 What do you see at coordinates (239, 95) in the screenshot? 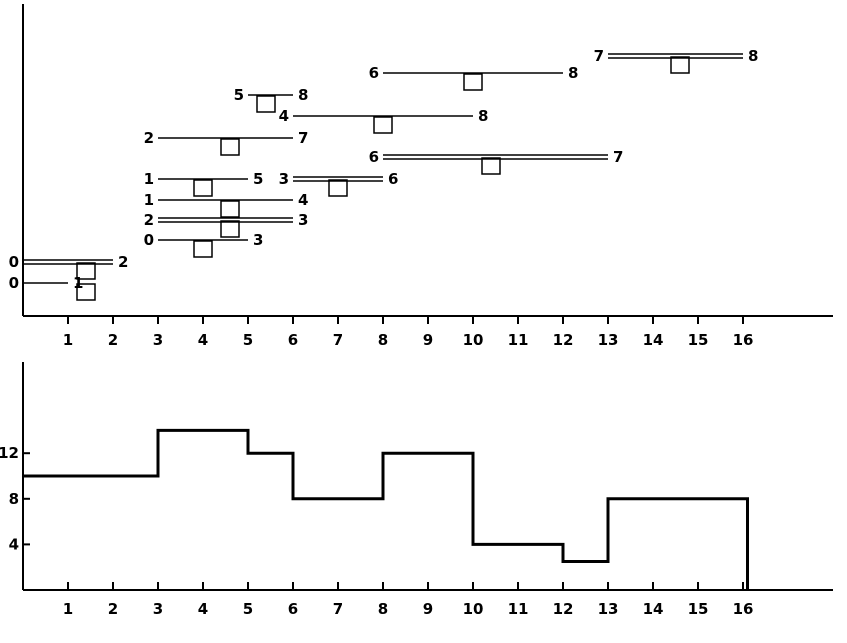
I see `interval-start-label: 5` at bounding box center [239, 95].